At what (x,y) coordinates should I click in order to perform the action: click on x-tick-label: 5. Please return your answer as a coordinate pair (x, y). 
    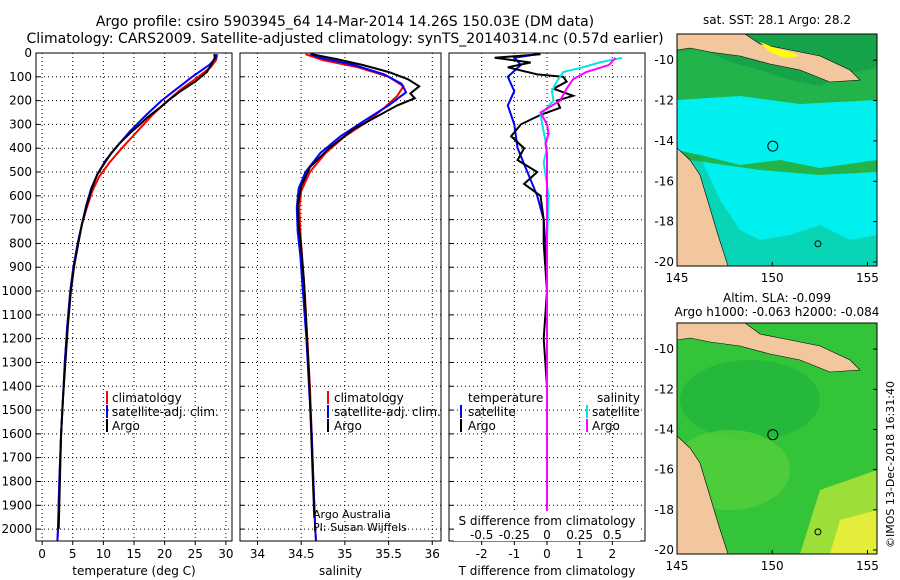
    Looking at the image, I should click on (73, 554).